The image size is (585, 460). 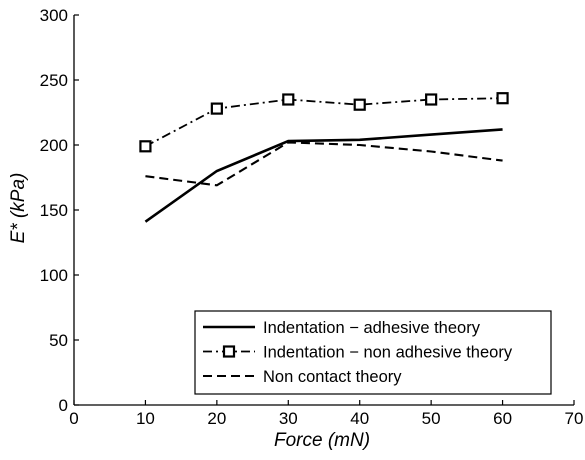 What do you see at coordinates (54, 145) in the screenshot?
I see `y-tick-label: 200` at bounding box center [54, 145].